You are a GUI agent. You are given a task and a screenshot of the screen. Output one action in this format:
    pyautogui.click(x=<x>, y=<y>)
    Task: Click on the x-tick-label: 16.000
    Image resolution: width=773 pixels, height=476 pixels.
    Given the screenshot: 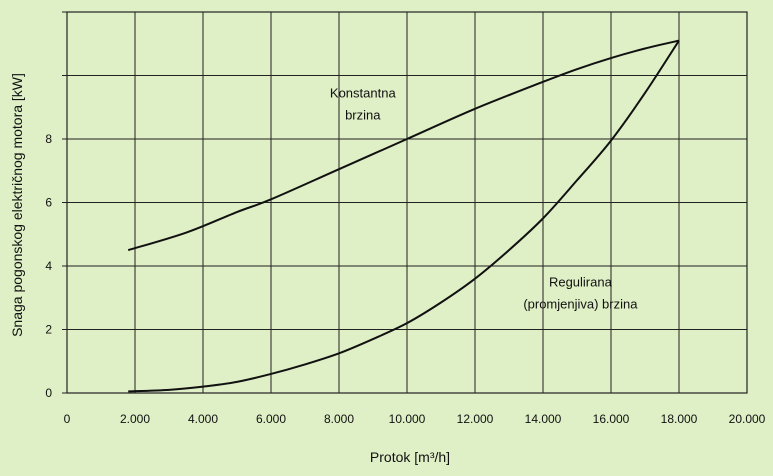 What is the action you would take?
    pyautogui.click(x=611, y=419)
    